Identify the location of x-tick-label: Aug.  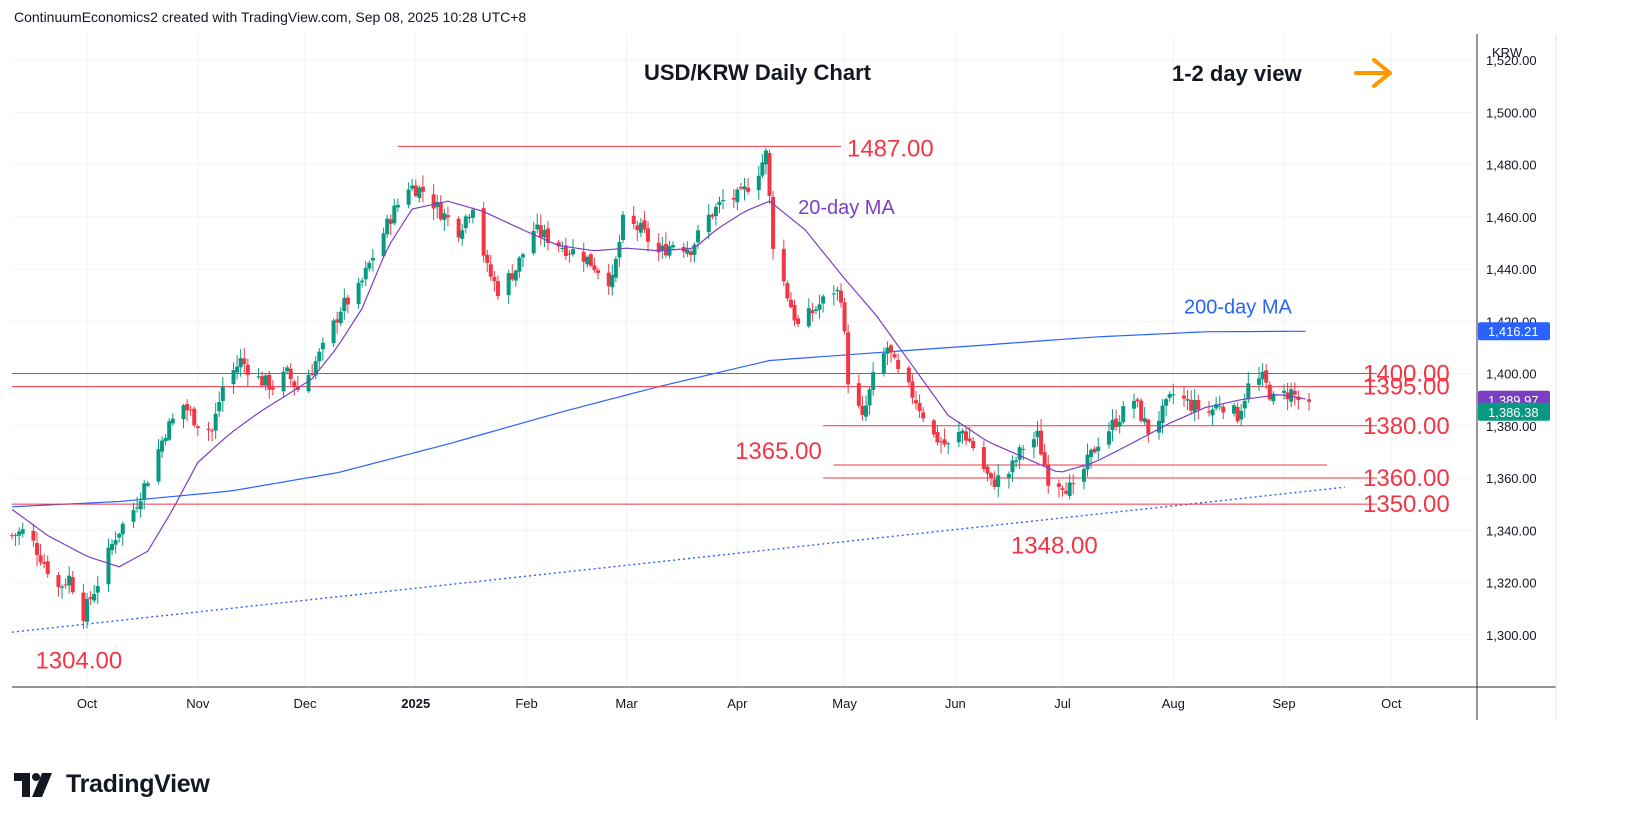
(1173, 703).